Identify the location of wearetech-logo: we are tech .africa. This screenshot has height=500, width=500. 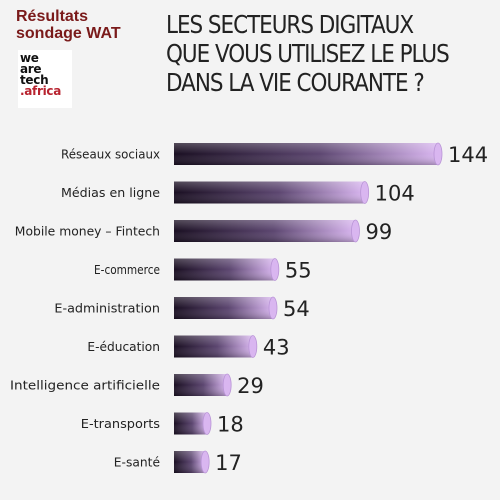
(45, 79).